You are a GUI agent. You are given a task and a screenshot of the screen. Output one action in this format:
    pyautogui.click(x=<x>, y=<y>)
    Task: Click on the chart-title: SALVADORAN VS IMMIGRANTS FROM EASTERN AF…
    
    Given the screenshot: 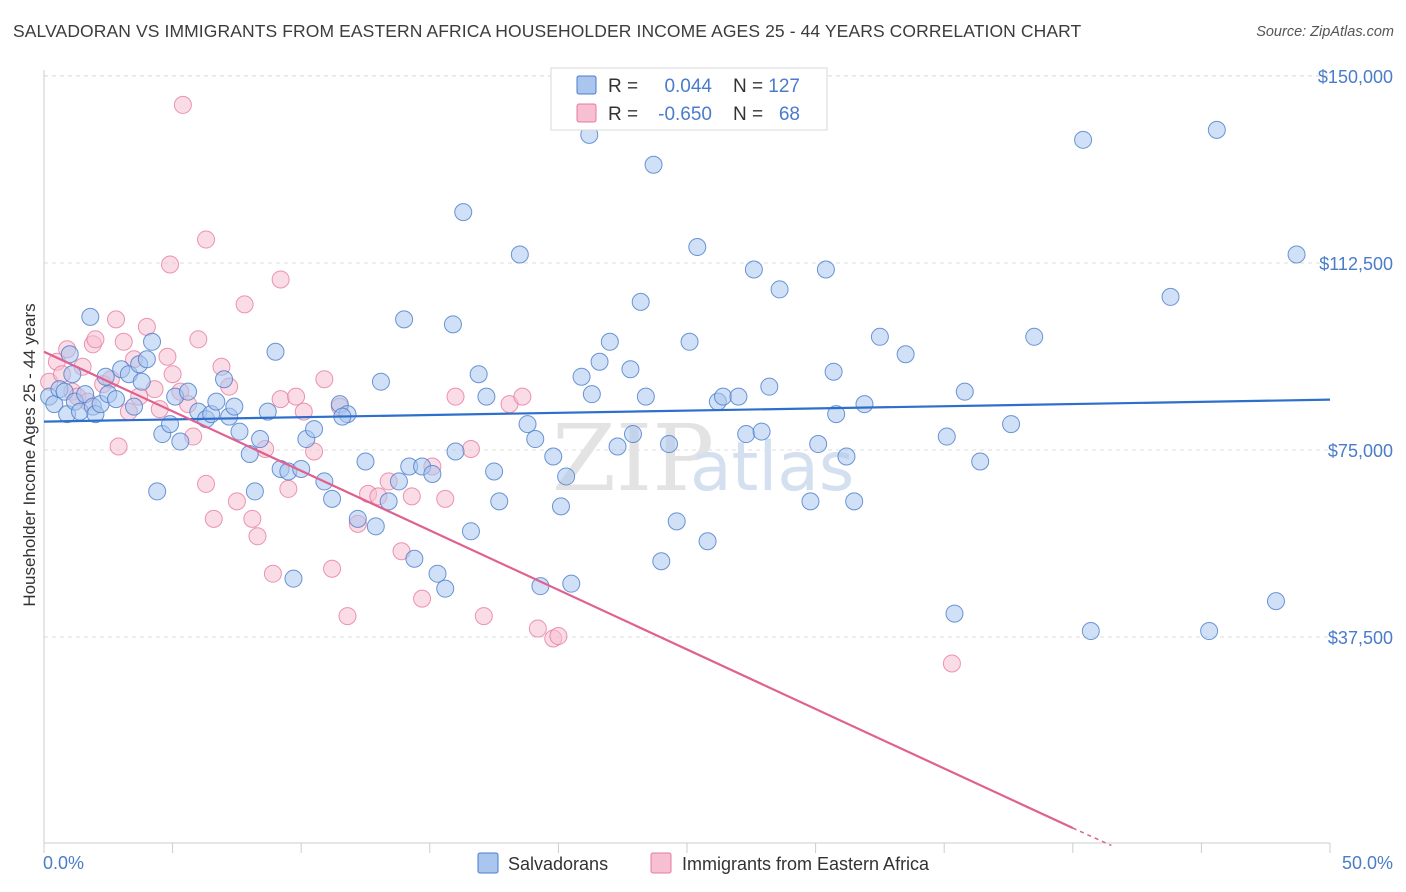 What is the action you would take?
    pyautogui.click(x=547, y=31)
    